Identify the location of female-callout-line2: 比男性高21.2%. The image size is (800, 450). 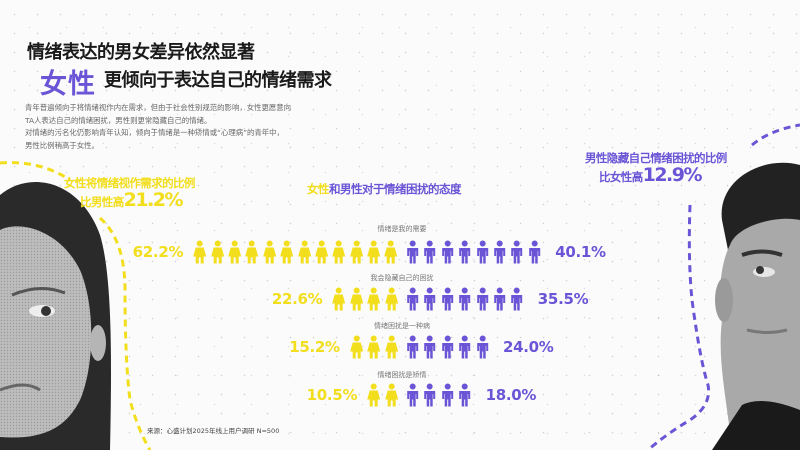
(129, 200).